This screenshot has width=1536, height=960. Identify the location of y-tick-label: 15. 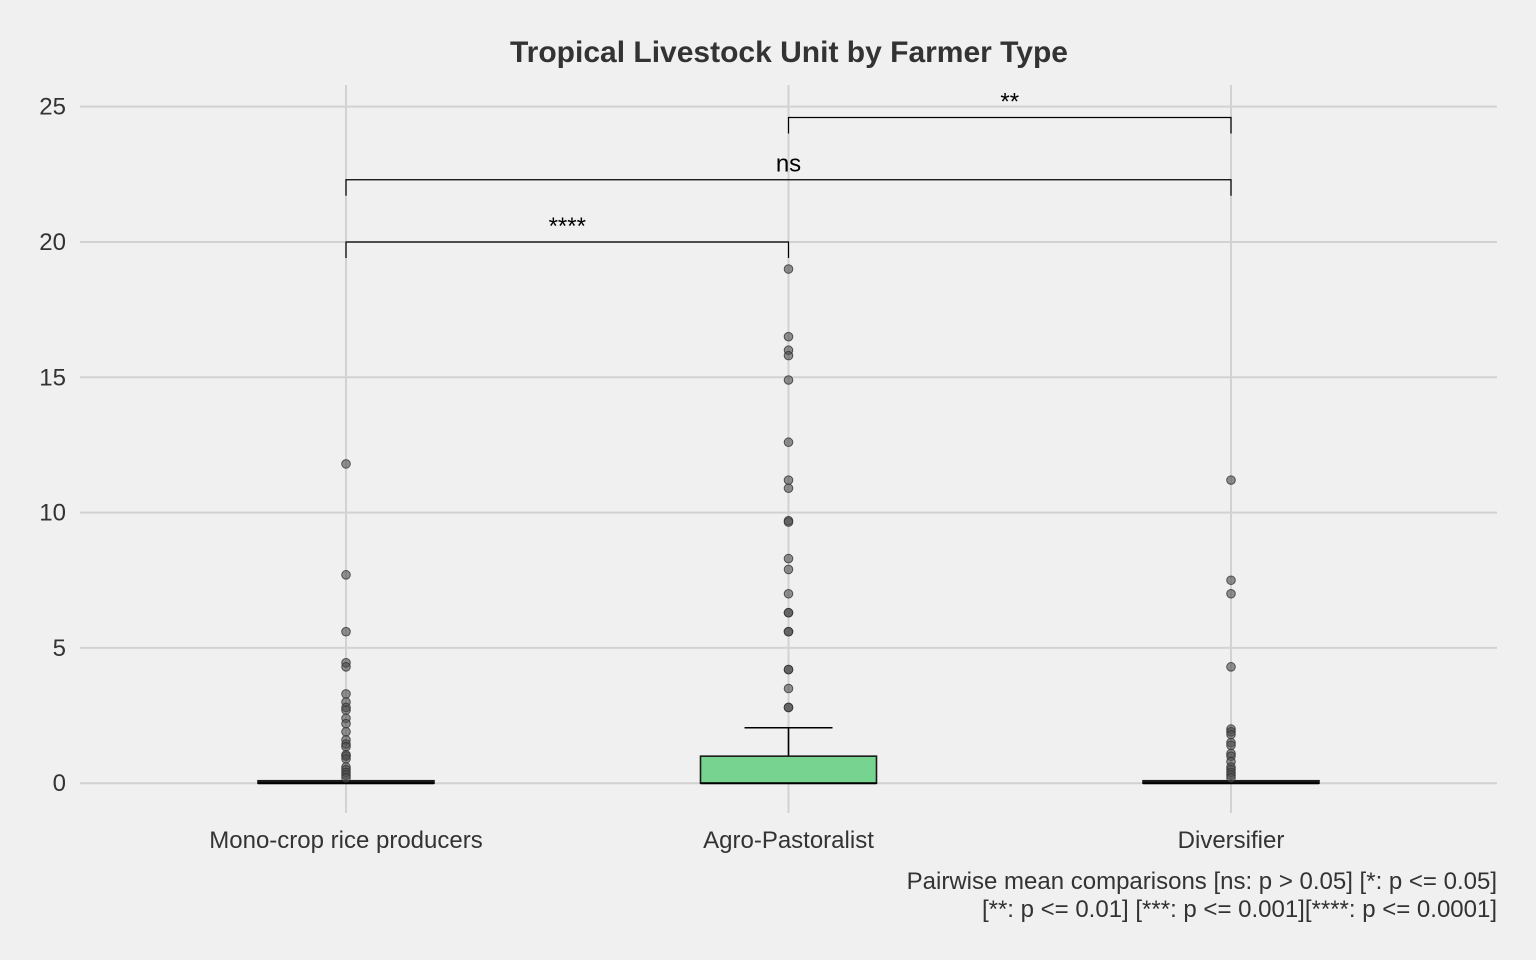
(52, 377).